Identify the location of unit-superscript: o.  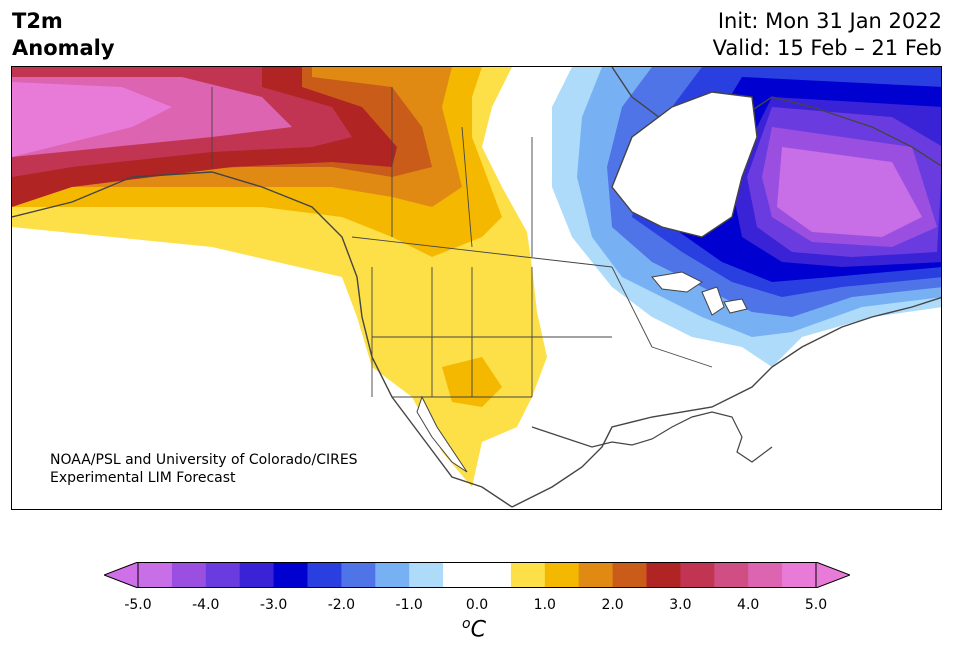
(466, 624).